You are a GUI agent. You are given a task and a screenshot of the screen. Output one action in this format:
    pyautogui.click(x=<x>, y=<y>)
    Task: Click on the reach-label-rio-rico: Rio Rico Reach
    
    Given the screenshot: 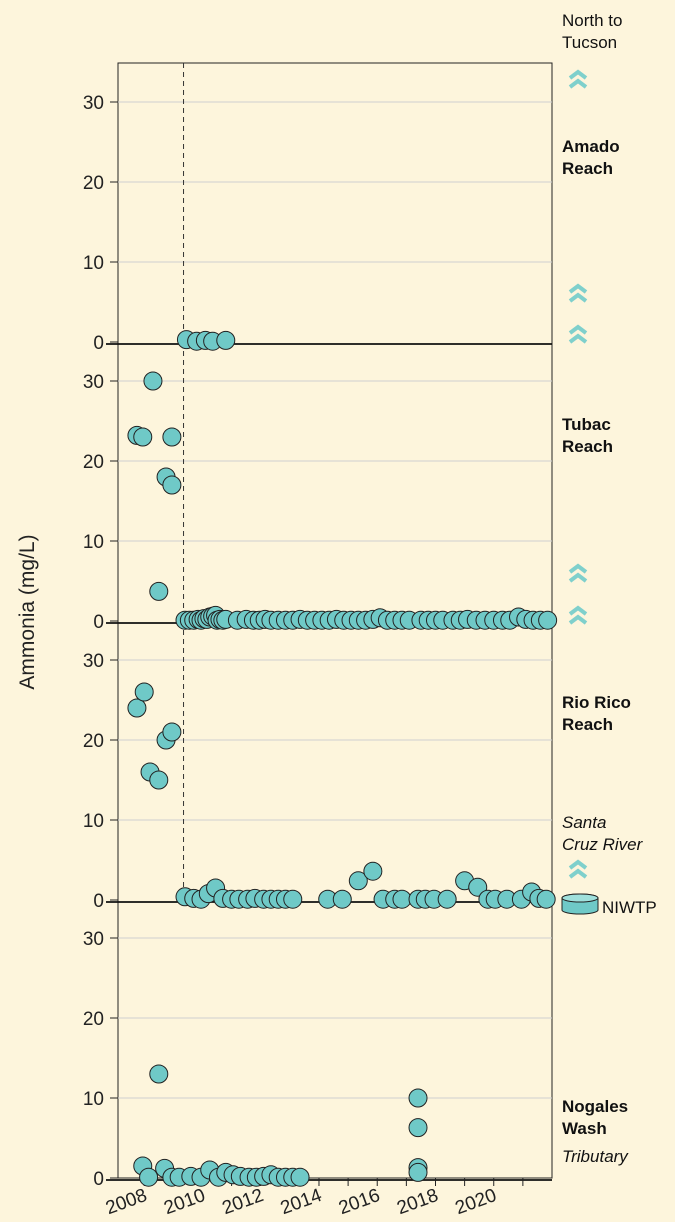 What is the action you would take?
    pyautogui.click(x=596, y=713)
    